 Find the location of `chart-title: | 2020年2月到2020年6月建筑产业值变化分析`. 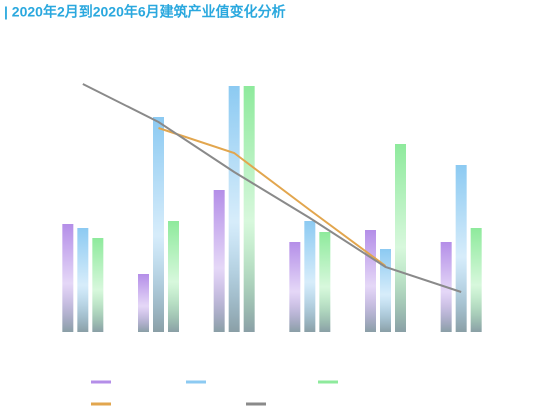

chart-title: | 2020年2月到2020年6月建筑产业值变化分析 is located at coordinates (145, 12).